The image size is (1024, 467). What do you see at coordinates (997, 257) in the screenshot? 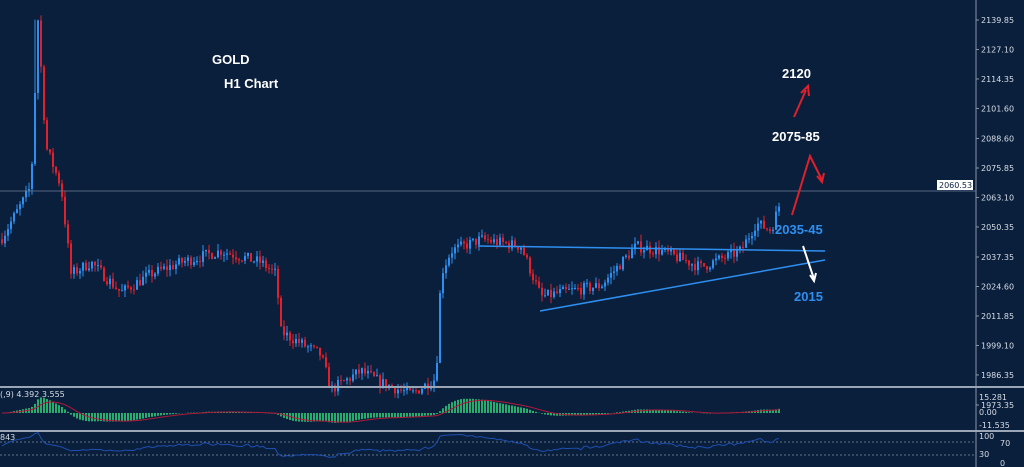
I see `y-tick-label: 2037.35` at bounding box center [997, 257].